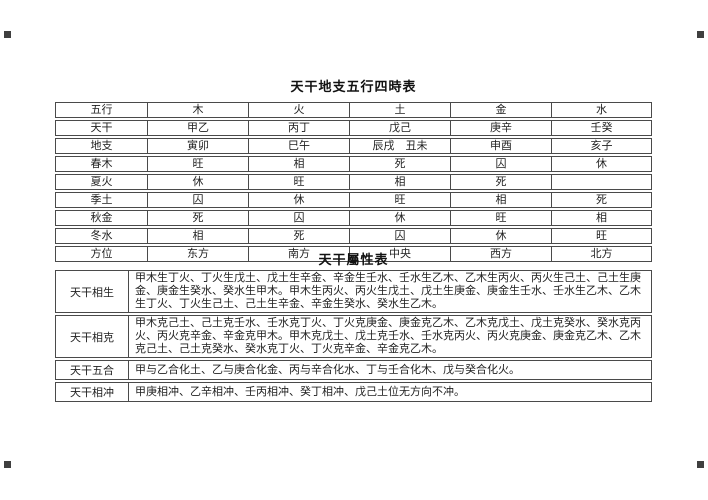  I want to click on table-row: 季土 囚 休 旺 相 死, so click(353, 200).